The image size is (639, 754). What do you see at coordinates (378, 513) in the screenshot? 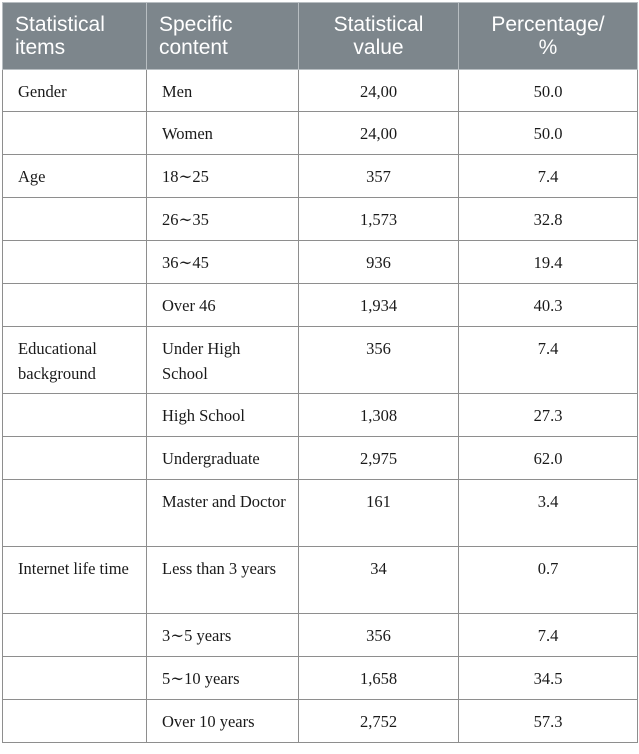
I see `cell-value: 161` at bounding box center [378, 513].